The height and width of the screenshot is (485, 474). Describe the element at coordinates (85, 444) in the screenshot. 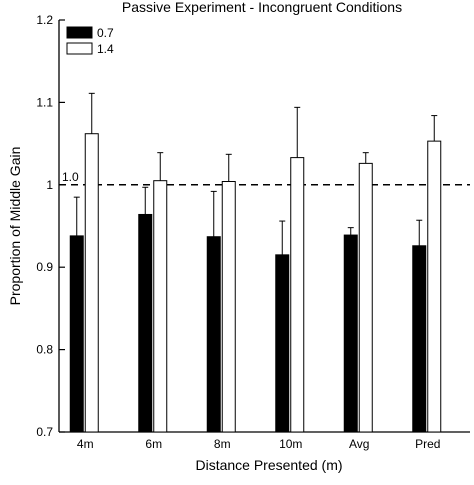

I see `x-tick-label: 4m` at that location.